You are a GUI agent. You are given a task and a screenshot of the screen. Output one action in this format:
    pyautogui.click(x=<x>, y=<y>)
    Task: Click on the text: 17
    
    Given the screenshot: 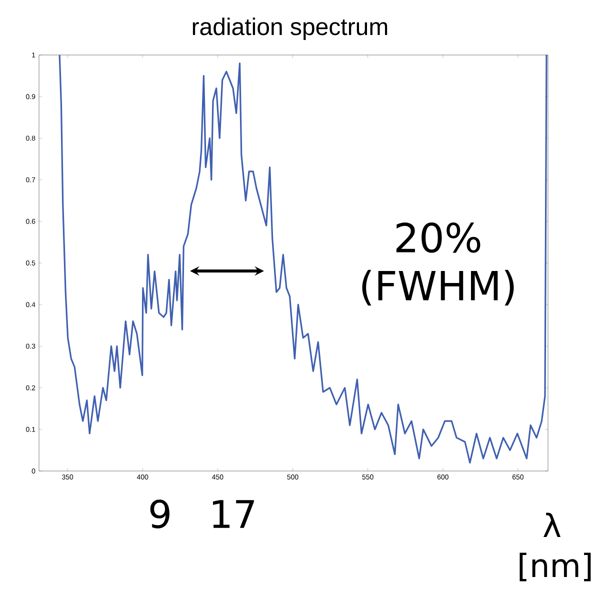 What is the action you would take?
    pyautogui.click(x=233, y=514)
    